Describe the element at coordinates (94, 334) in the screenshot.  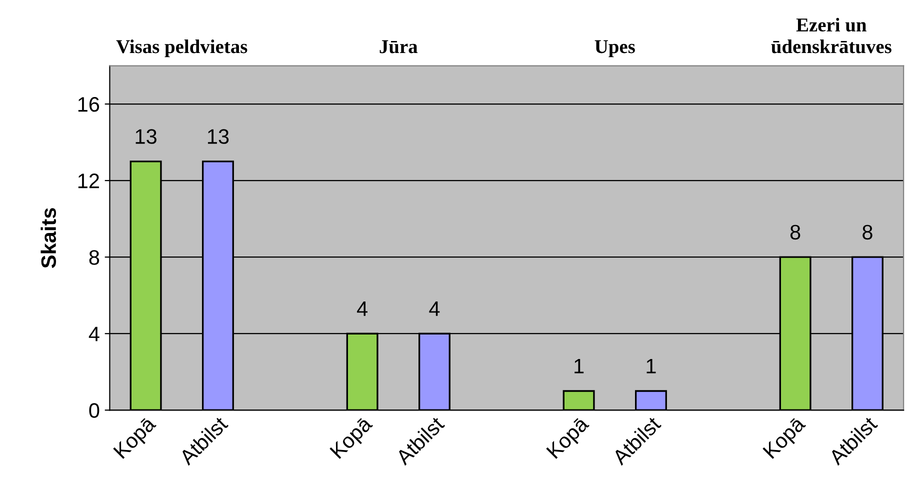
I see `y-tick-label: 4` at that location.